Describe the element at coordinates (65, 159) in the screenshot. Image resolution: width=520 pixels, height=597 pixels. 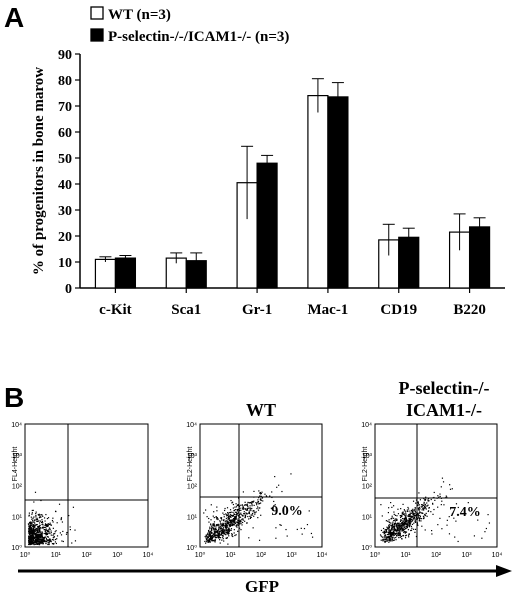
I see `y-tick-label: 50` at that location.